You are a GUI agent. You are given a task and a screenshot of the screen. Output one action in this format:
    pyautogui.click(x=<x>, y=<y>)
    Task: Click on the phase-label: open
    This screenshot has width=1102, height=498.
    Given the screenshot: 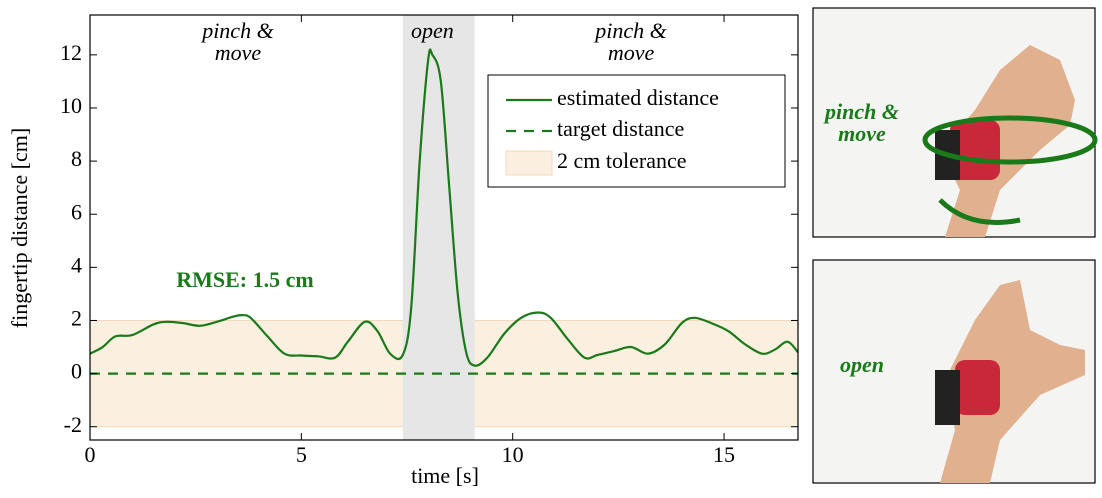 What is the action you would take?
    pyautogui.click(x=432, y=30)
    